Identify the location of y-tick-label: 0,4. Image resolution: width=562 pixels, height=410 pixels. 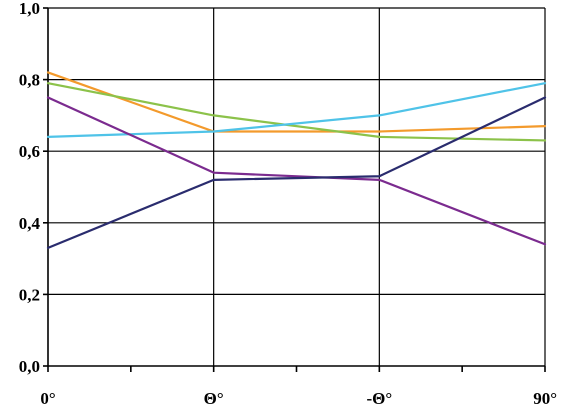
(30, 223).